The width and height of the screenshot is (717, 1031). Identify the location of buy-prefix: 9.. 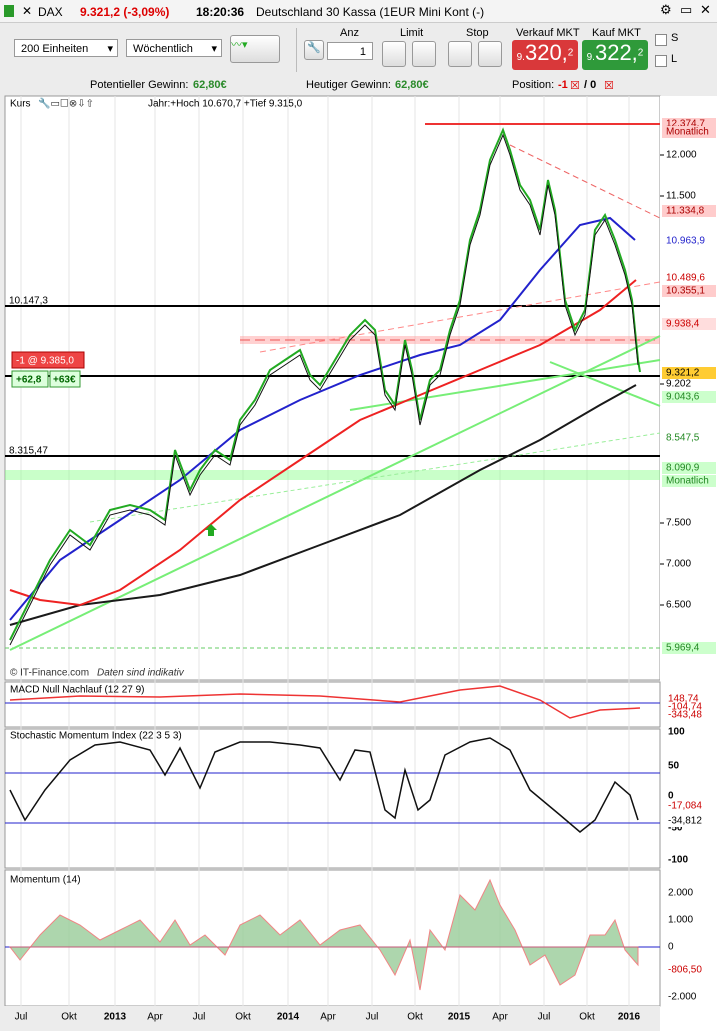
(590, 57).